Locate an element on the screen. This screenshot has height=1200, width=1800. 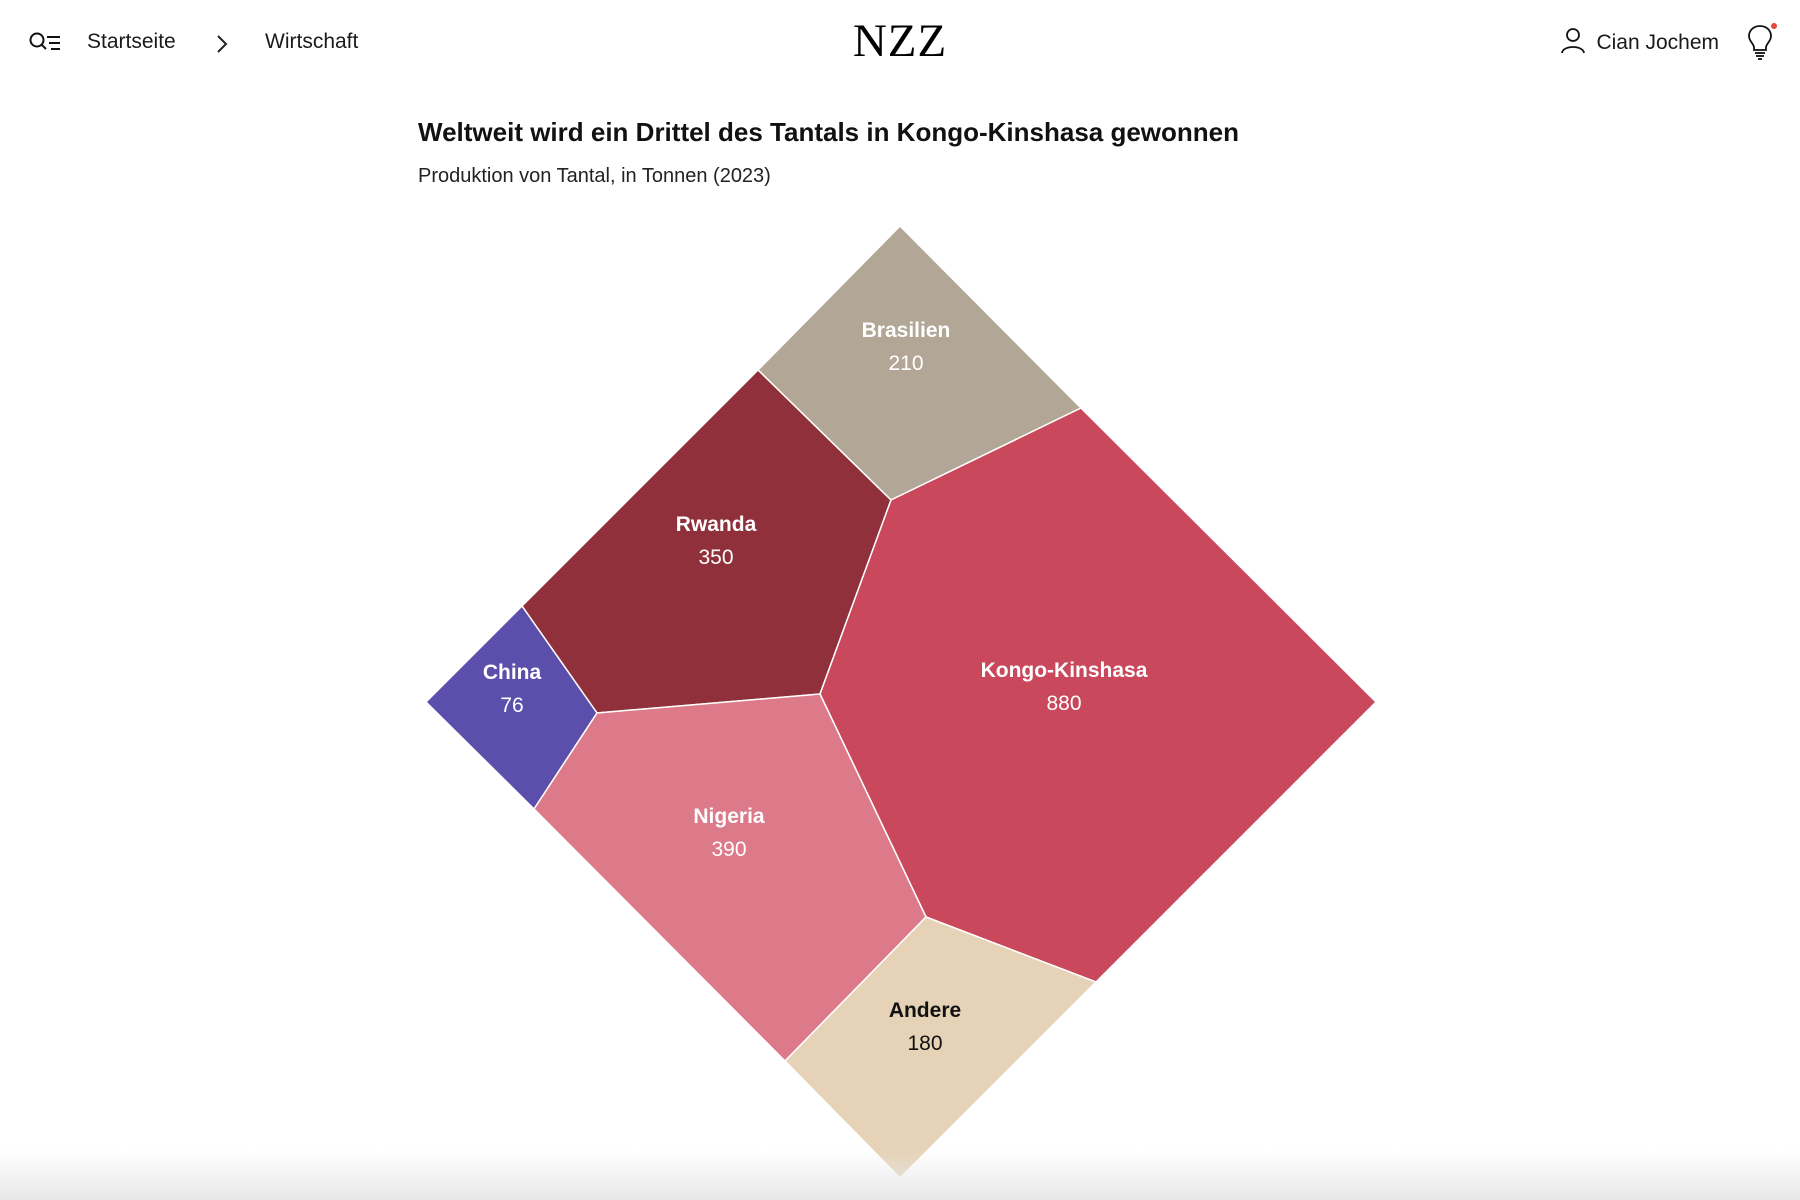
user-name: Cian Jochem is located at coordinates (1657, 42).